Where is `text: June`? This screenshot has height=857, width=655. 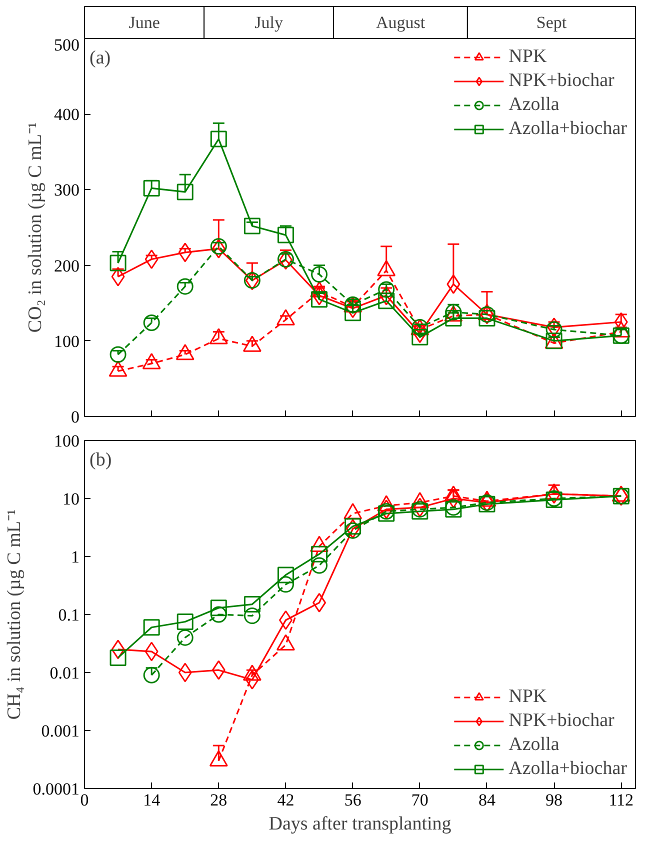 text: June is located at coordinates (144, 22).